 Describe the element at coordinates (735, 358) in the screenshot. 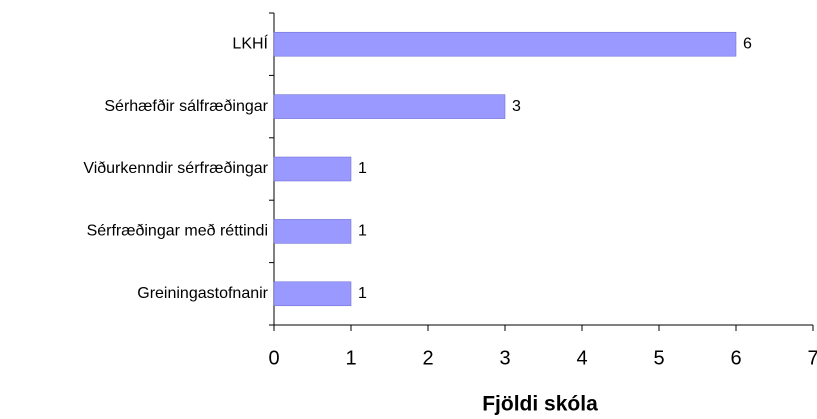

I see `x-tick-label: 6` at that location.